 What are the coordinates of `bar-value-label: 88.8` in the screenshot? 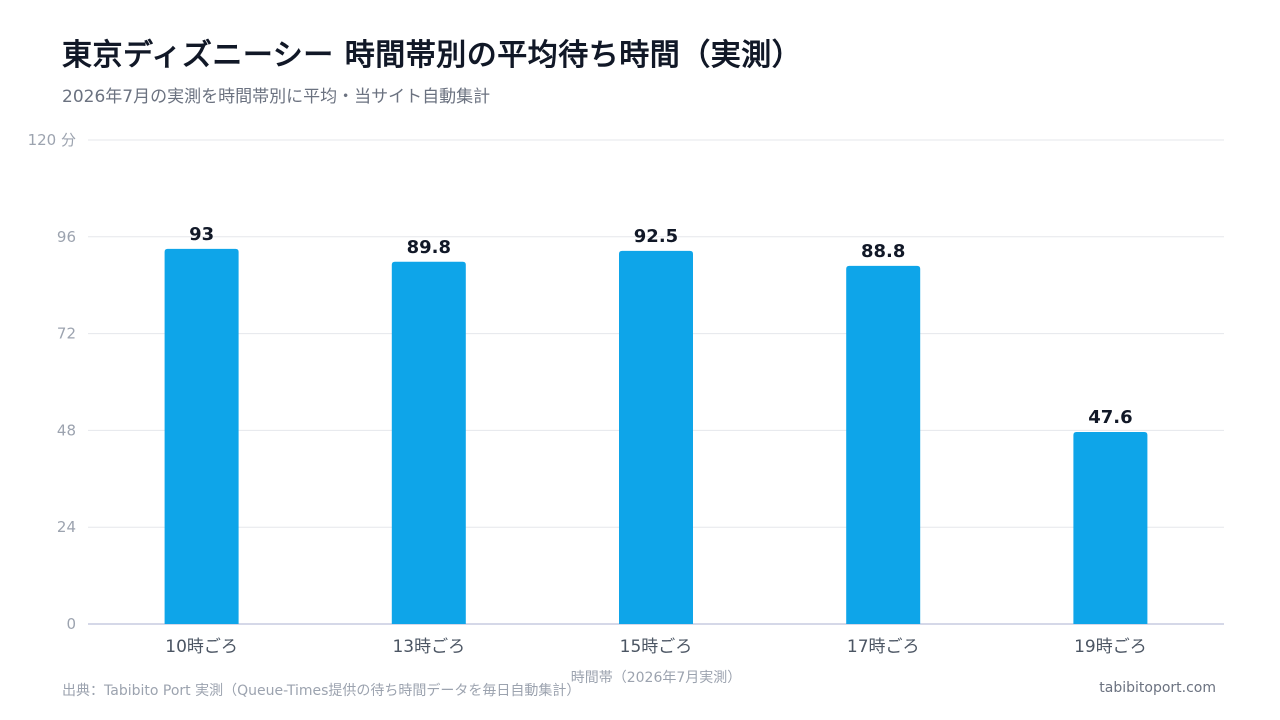 It's located at (883, 251).